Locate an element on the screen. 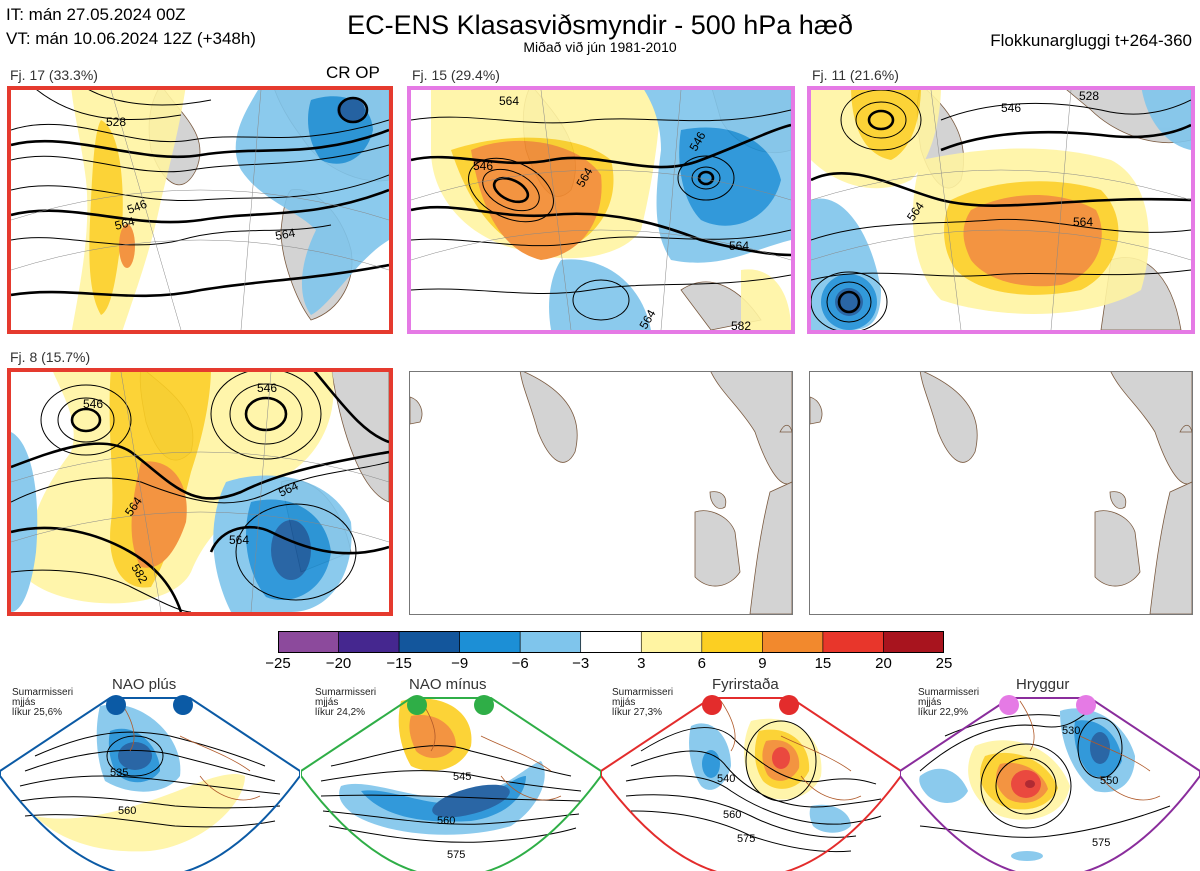 This screenshot has width=1200, height=871. colorbar-tick-label: 6 is located at coordinates (701, 663).